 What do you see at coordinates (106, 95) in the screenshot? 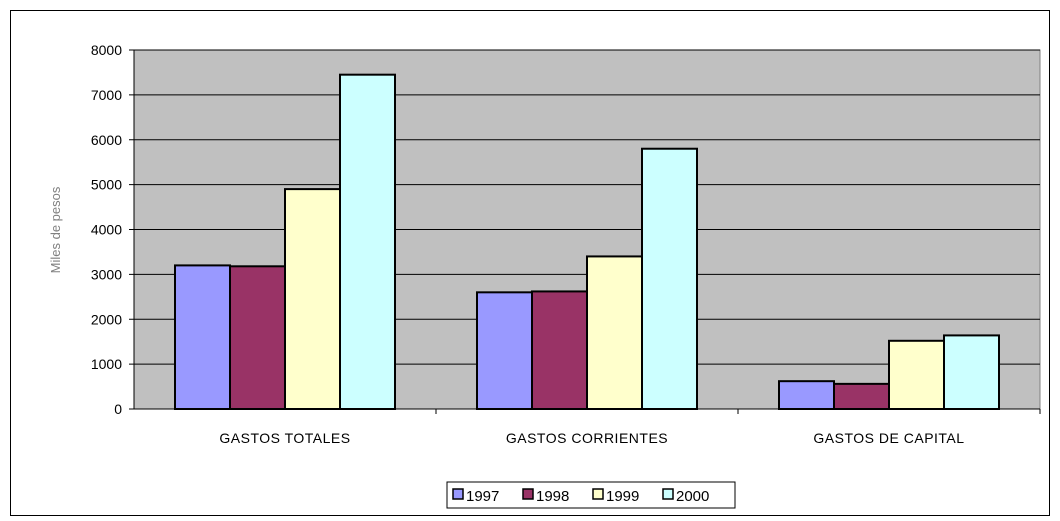
I see `y-tick-label: 7000` at bounding box center [106, 95].